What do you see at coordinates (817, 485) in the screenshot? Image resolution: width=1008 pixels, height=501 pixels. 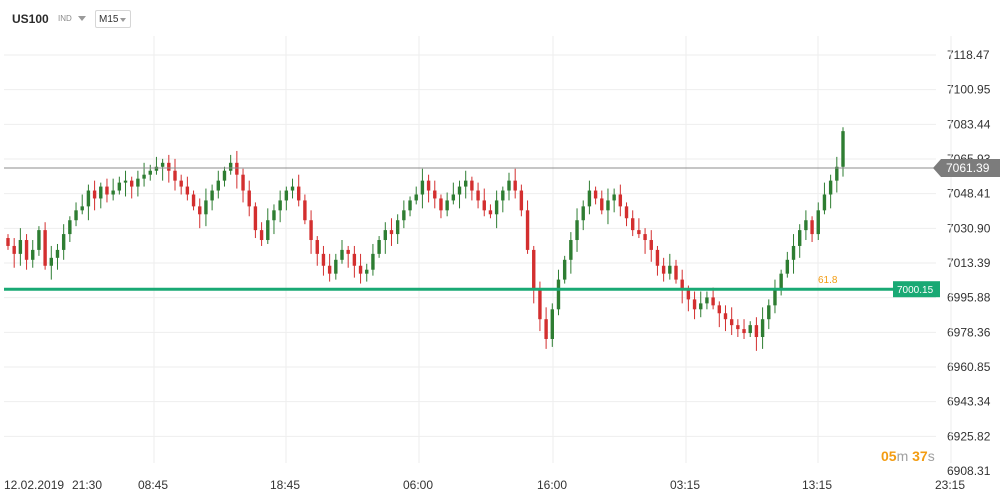 I see `x-tick-label: 13:15` at bounding box center [817, 485].